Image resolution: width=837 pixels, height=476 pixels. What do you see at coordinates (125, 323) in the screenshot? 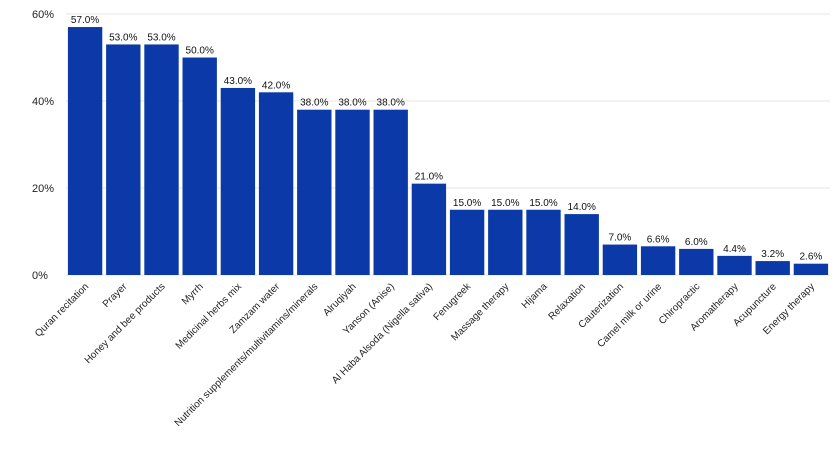
I see `category-label: Honey and bee products` at bounding box center [125, 323].